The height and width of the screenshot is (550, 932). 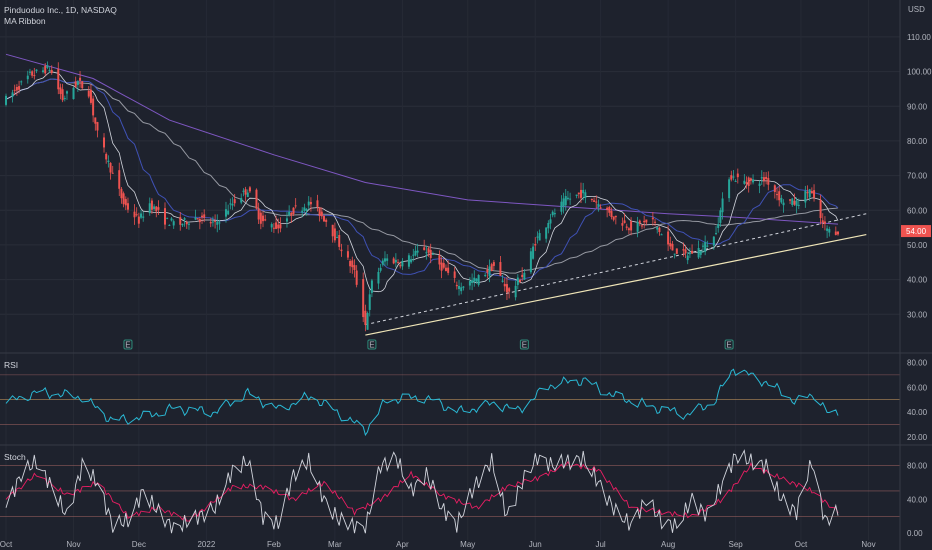 What do you see at coordinates (916, 9) in the screenshot?
I see `currency-label: USD` at bounding box center [916, 9].